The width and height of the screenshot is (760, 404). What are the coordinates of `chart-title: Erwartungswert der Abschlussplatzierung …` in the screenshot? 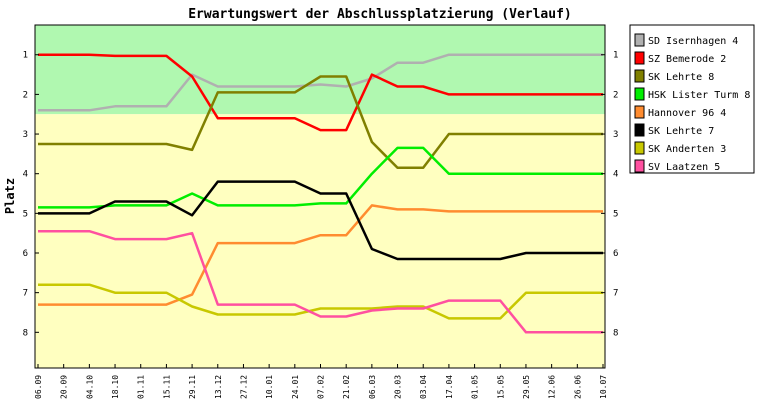 It's located at (380, 14).